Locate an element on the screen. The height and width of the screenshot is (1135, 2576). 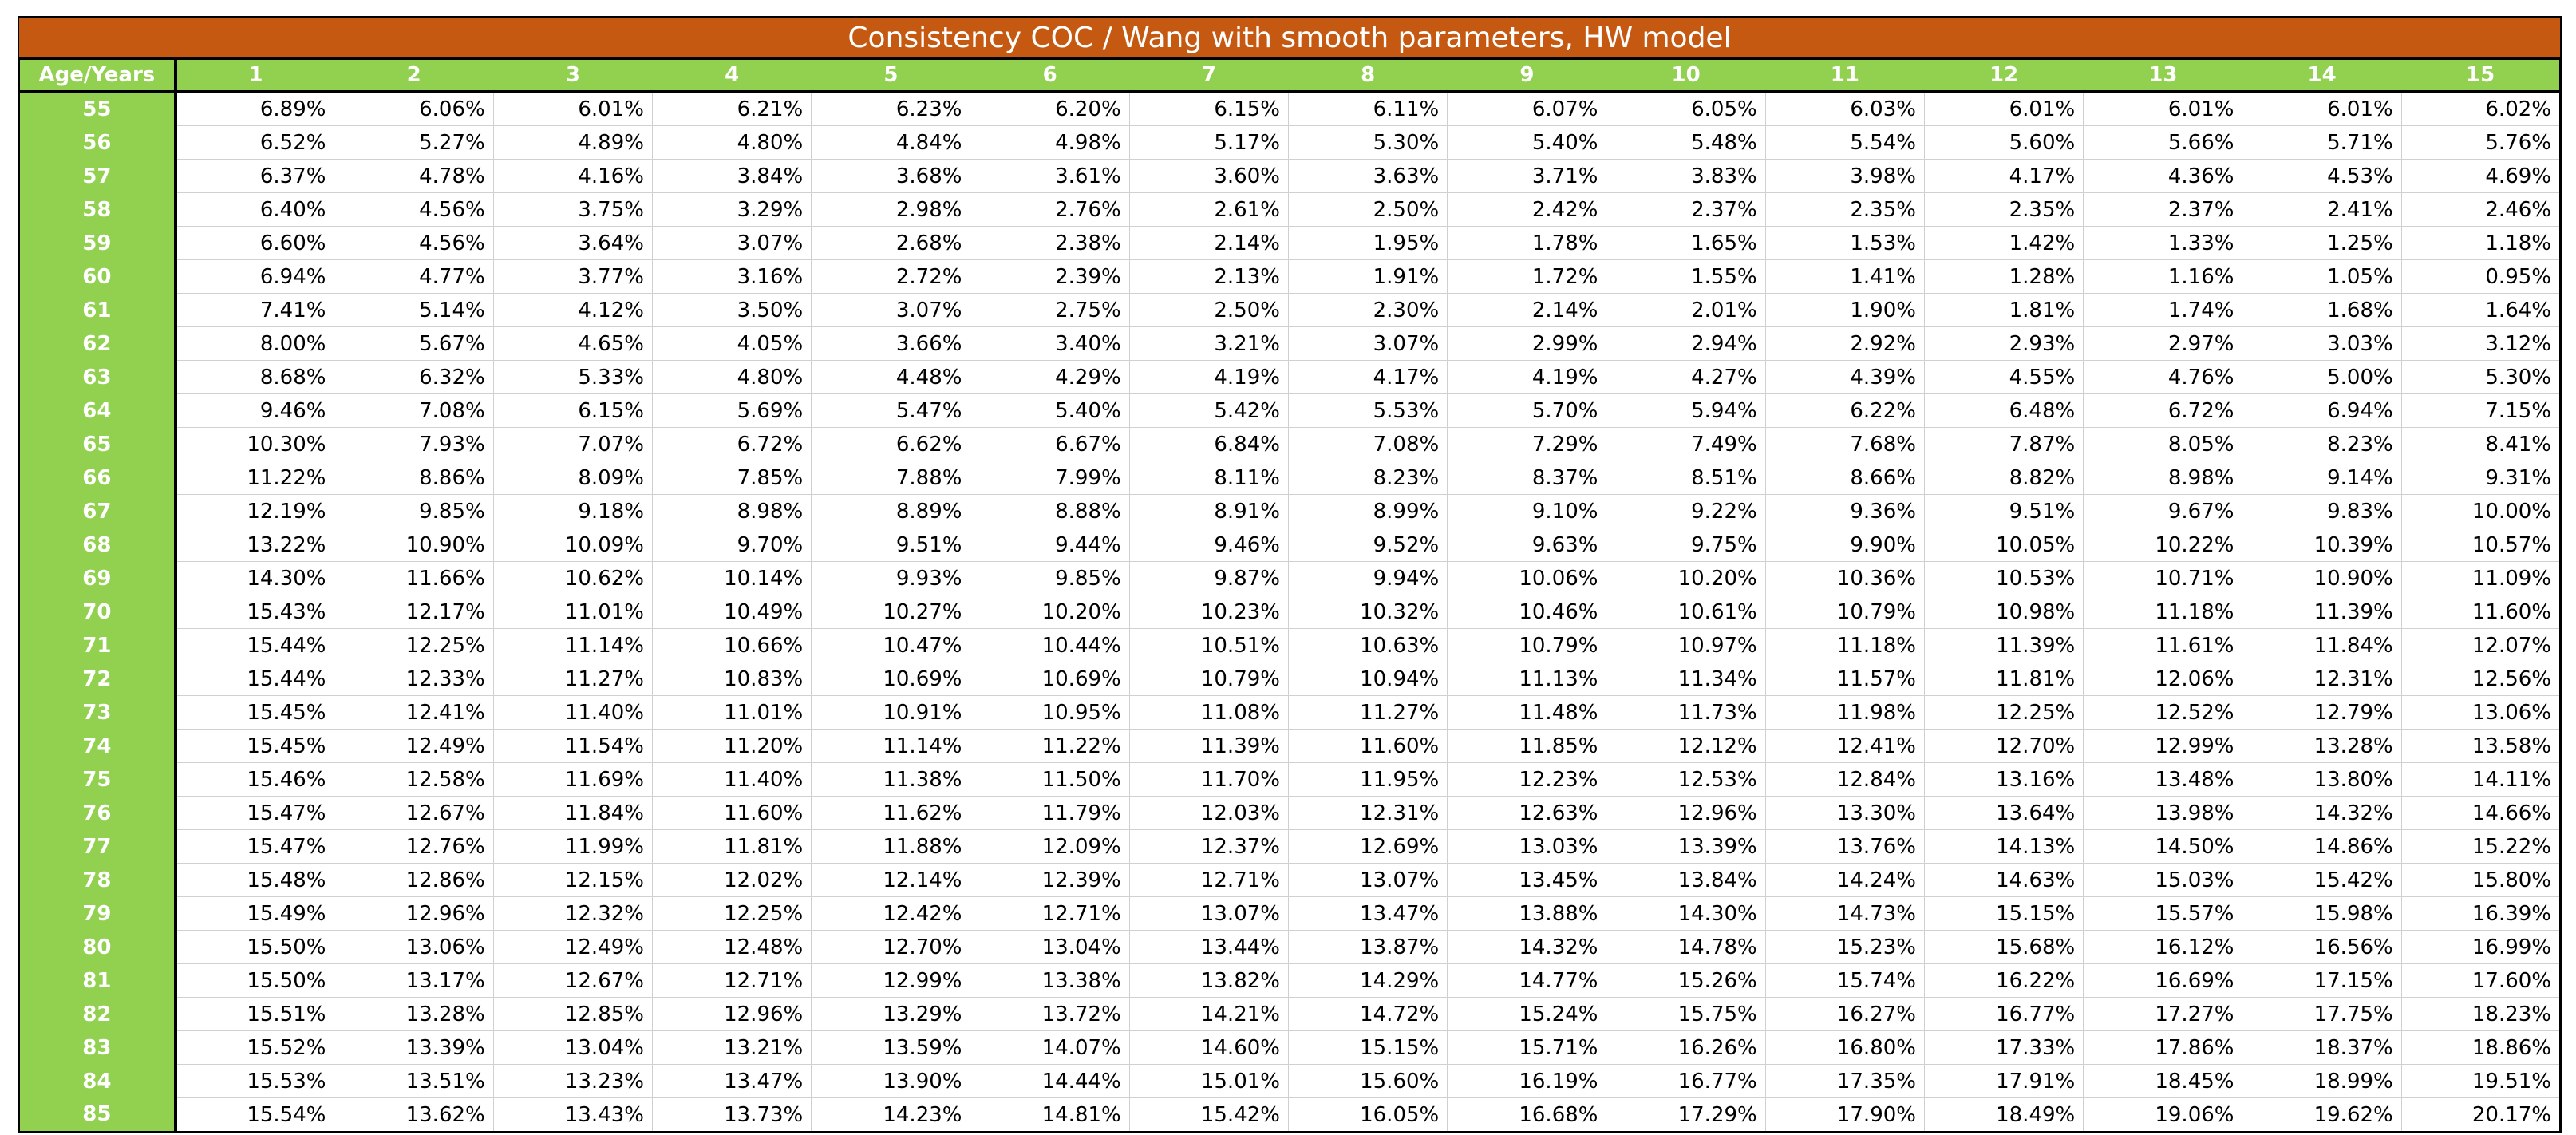
value-cell: 5.33% is located at coordinates (573, 377).